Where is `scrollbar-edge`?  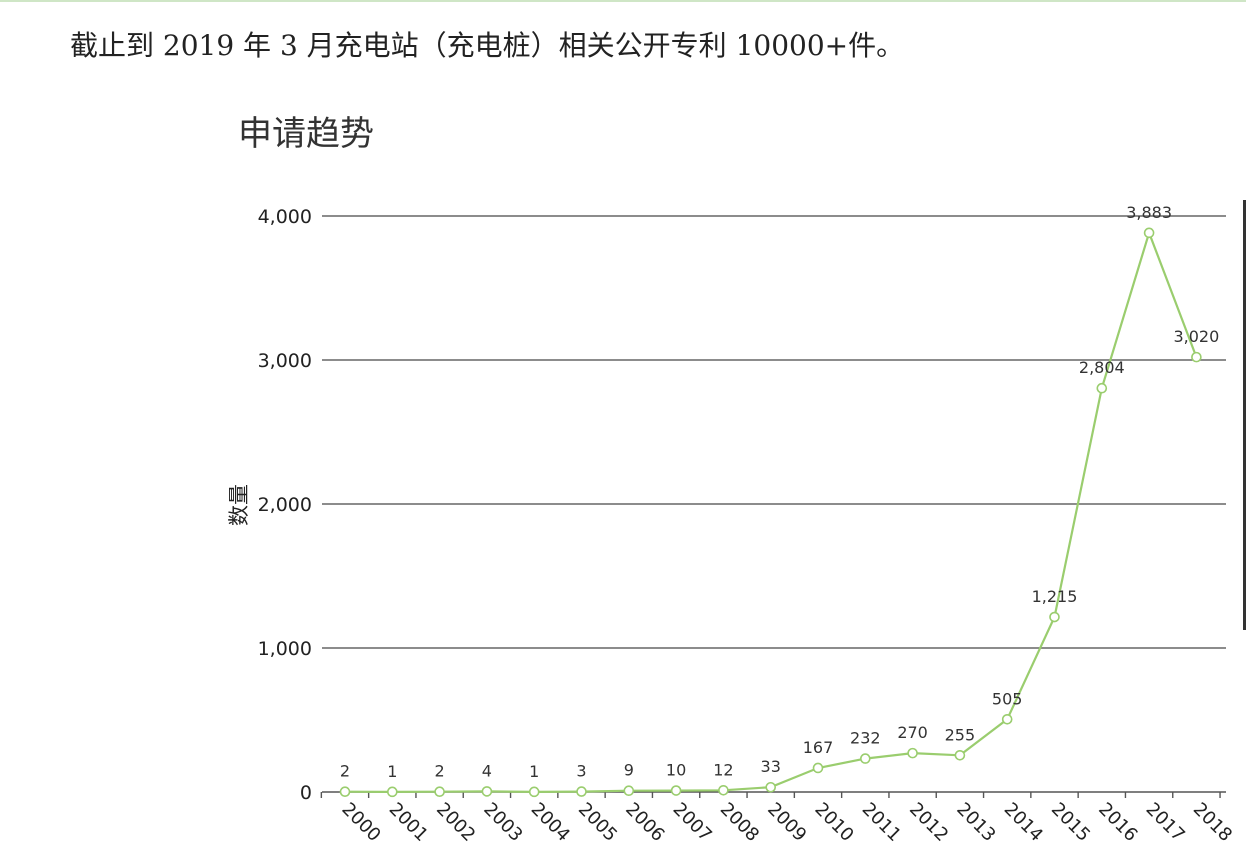
scrollbar-edge is located at coordinates (1244, 415).